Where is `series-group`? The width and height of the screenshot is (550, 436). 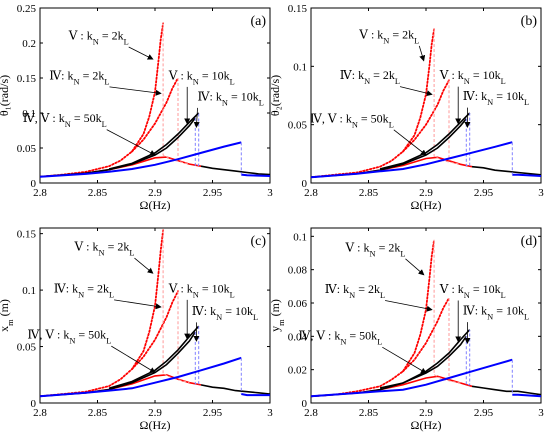
series-group is located at coordinates (155, 100).